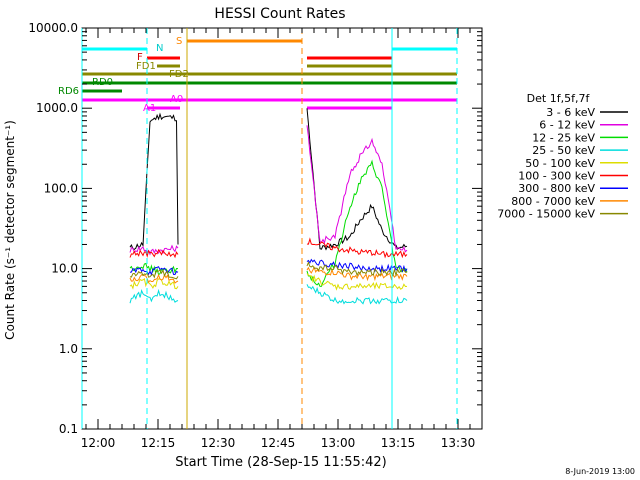  Describe the element at coordinates (158, 443) in the screenshot. I see `x-tick-label: 12:15` at that location.